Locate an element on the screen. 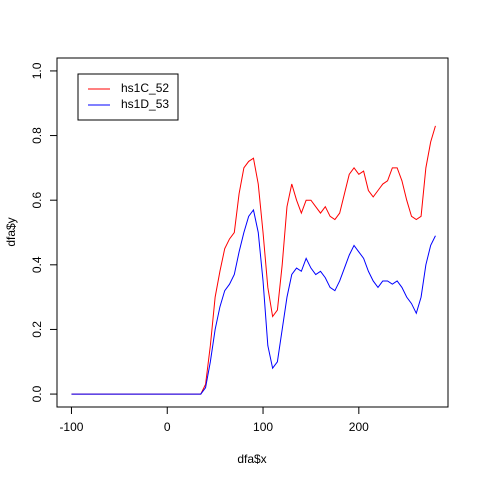  y-tick-label: 0.8 is located at coordinates (37, 135).